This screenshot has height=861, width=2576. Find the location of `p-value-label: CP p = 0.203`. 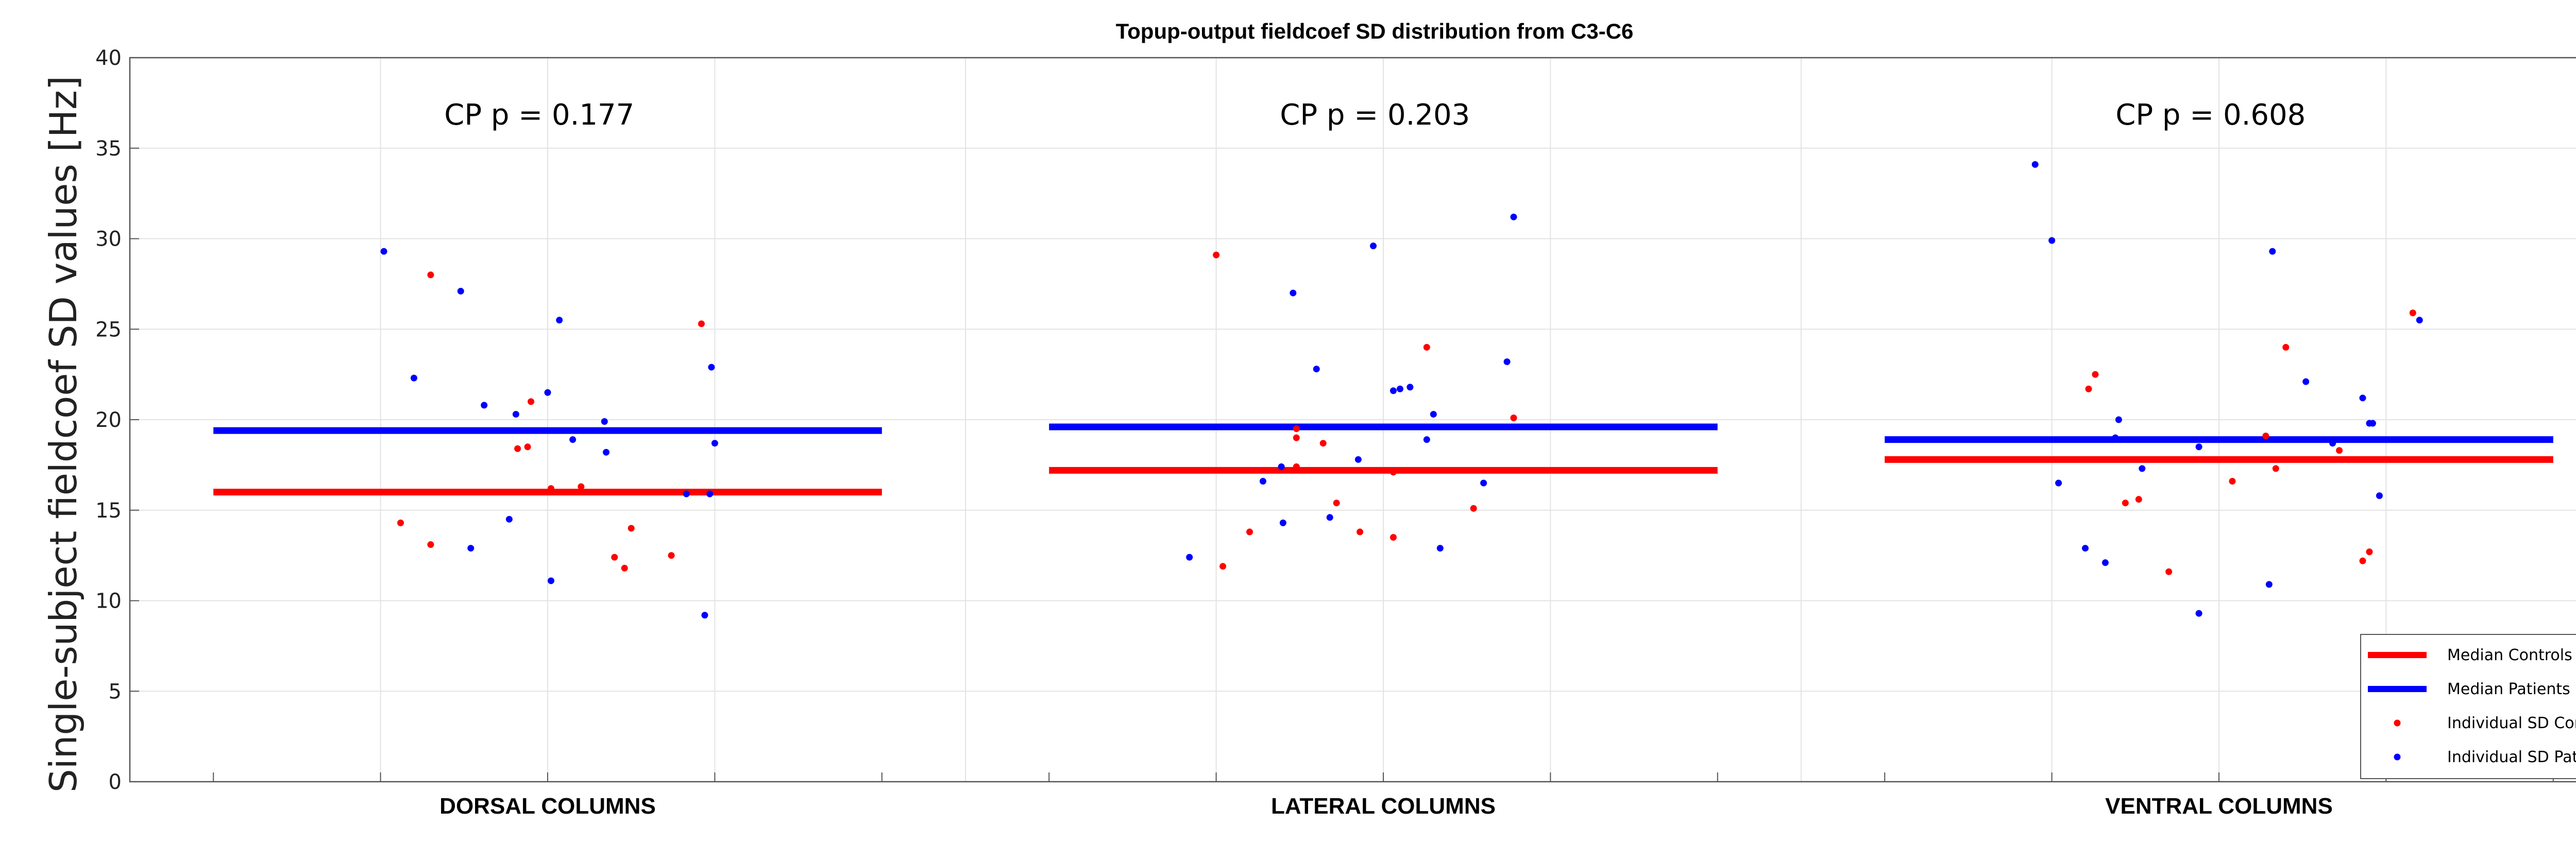

p-value-label: CP p = 0.203 is located at coordinates (1375, 115).